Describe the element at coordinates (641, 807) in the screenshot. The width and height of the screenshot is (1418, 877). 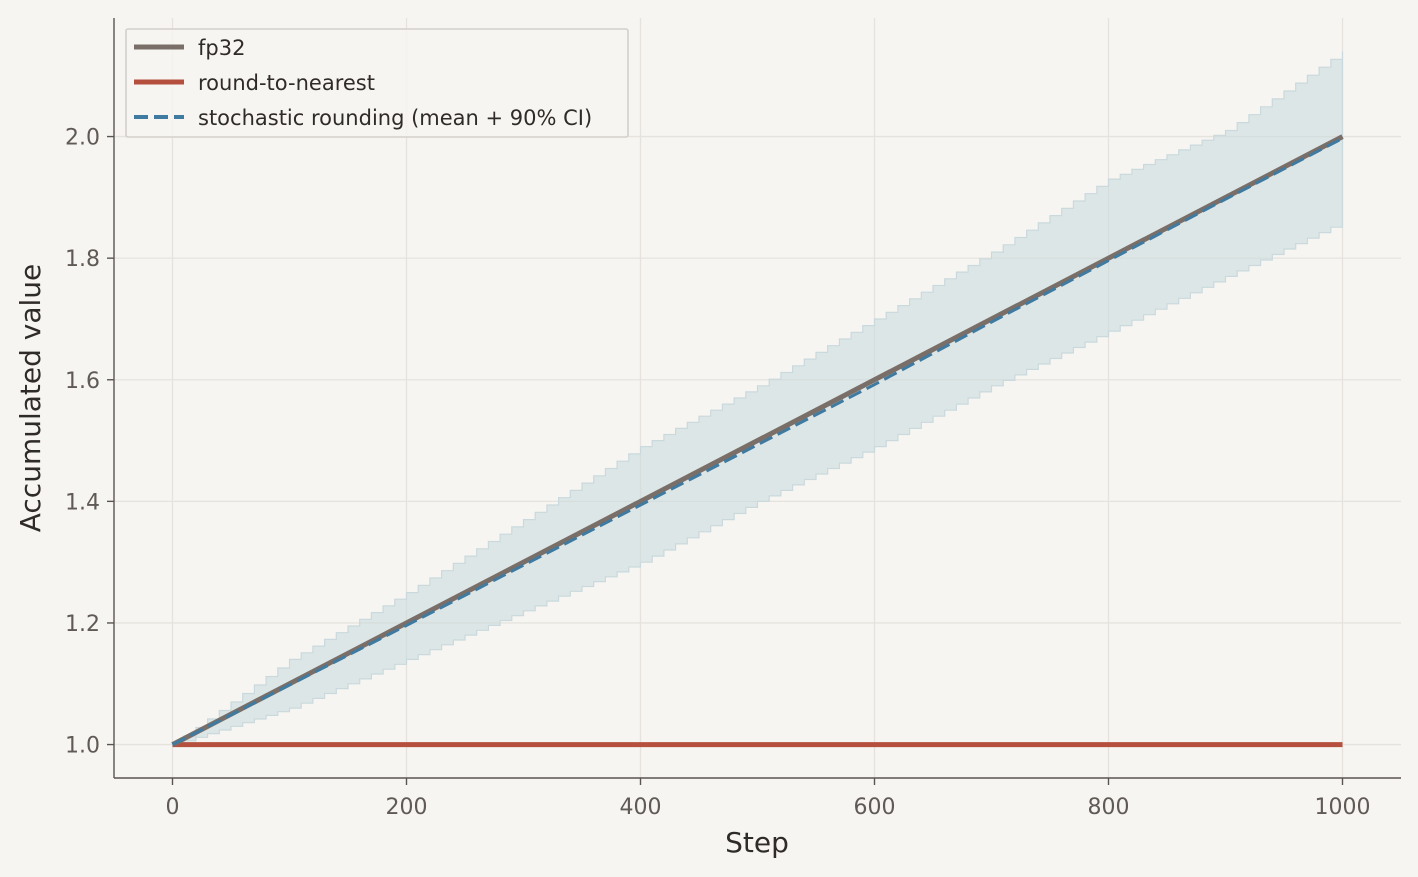
I see `x-tick-label: 400` at that location.